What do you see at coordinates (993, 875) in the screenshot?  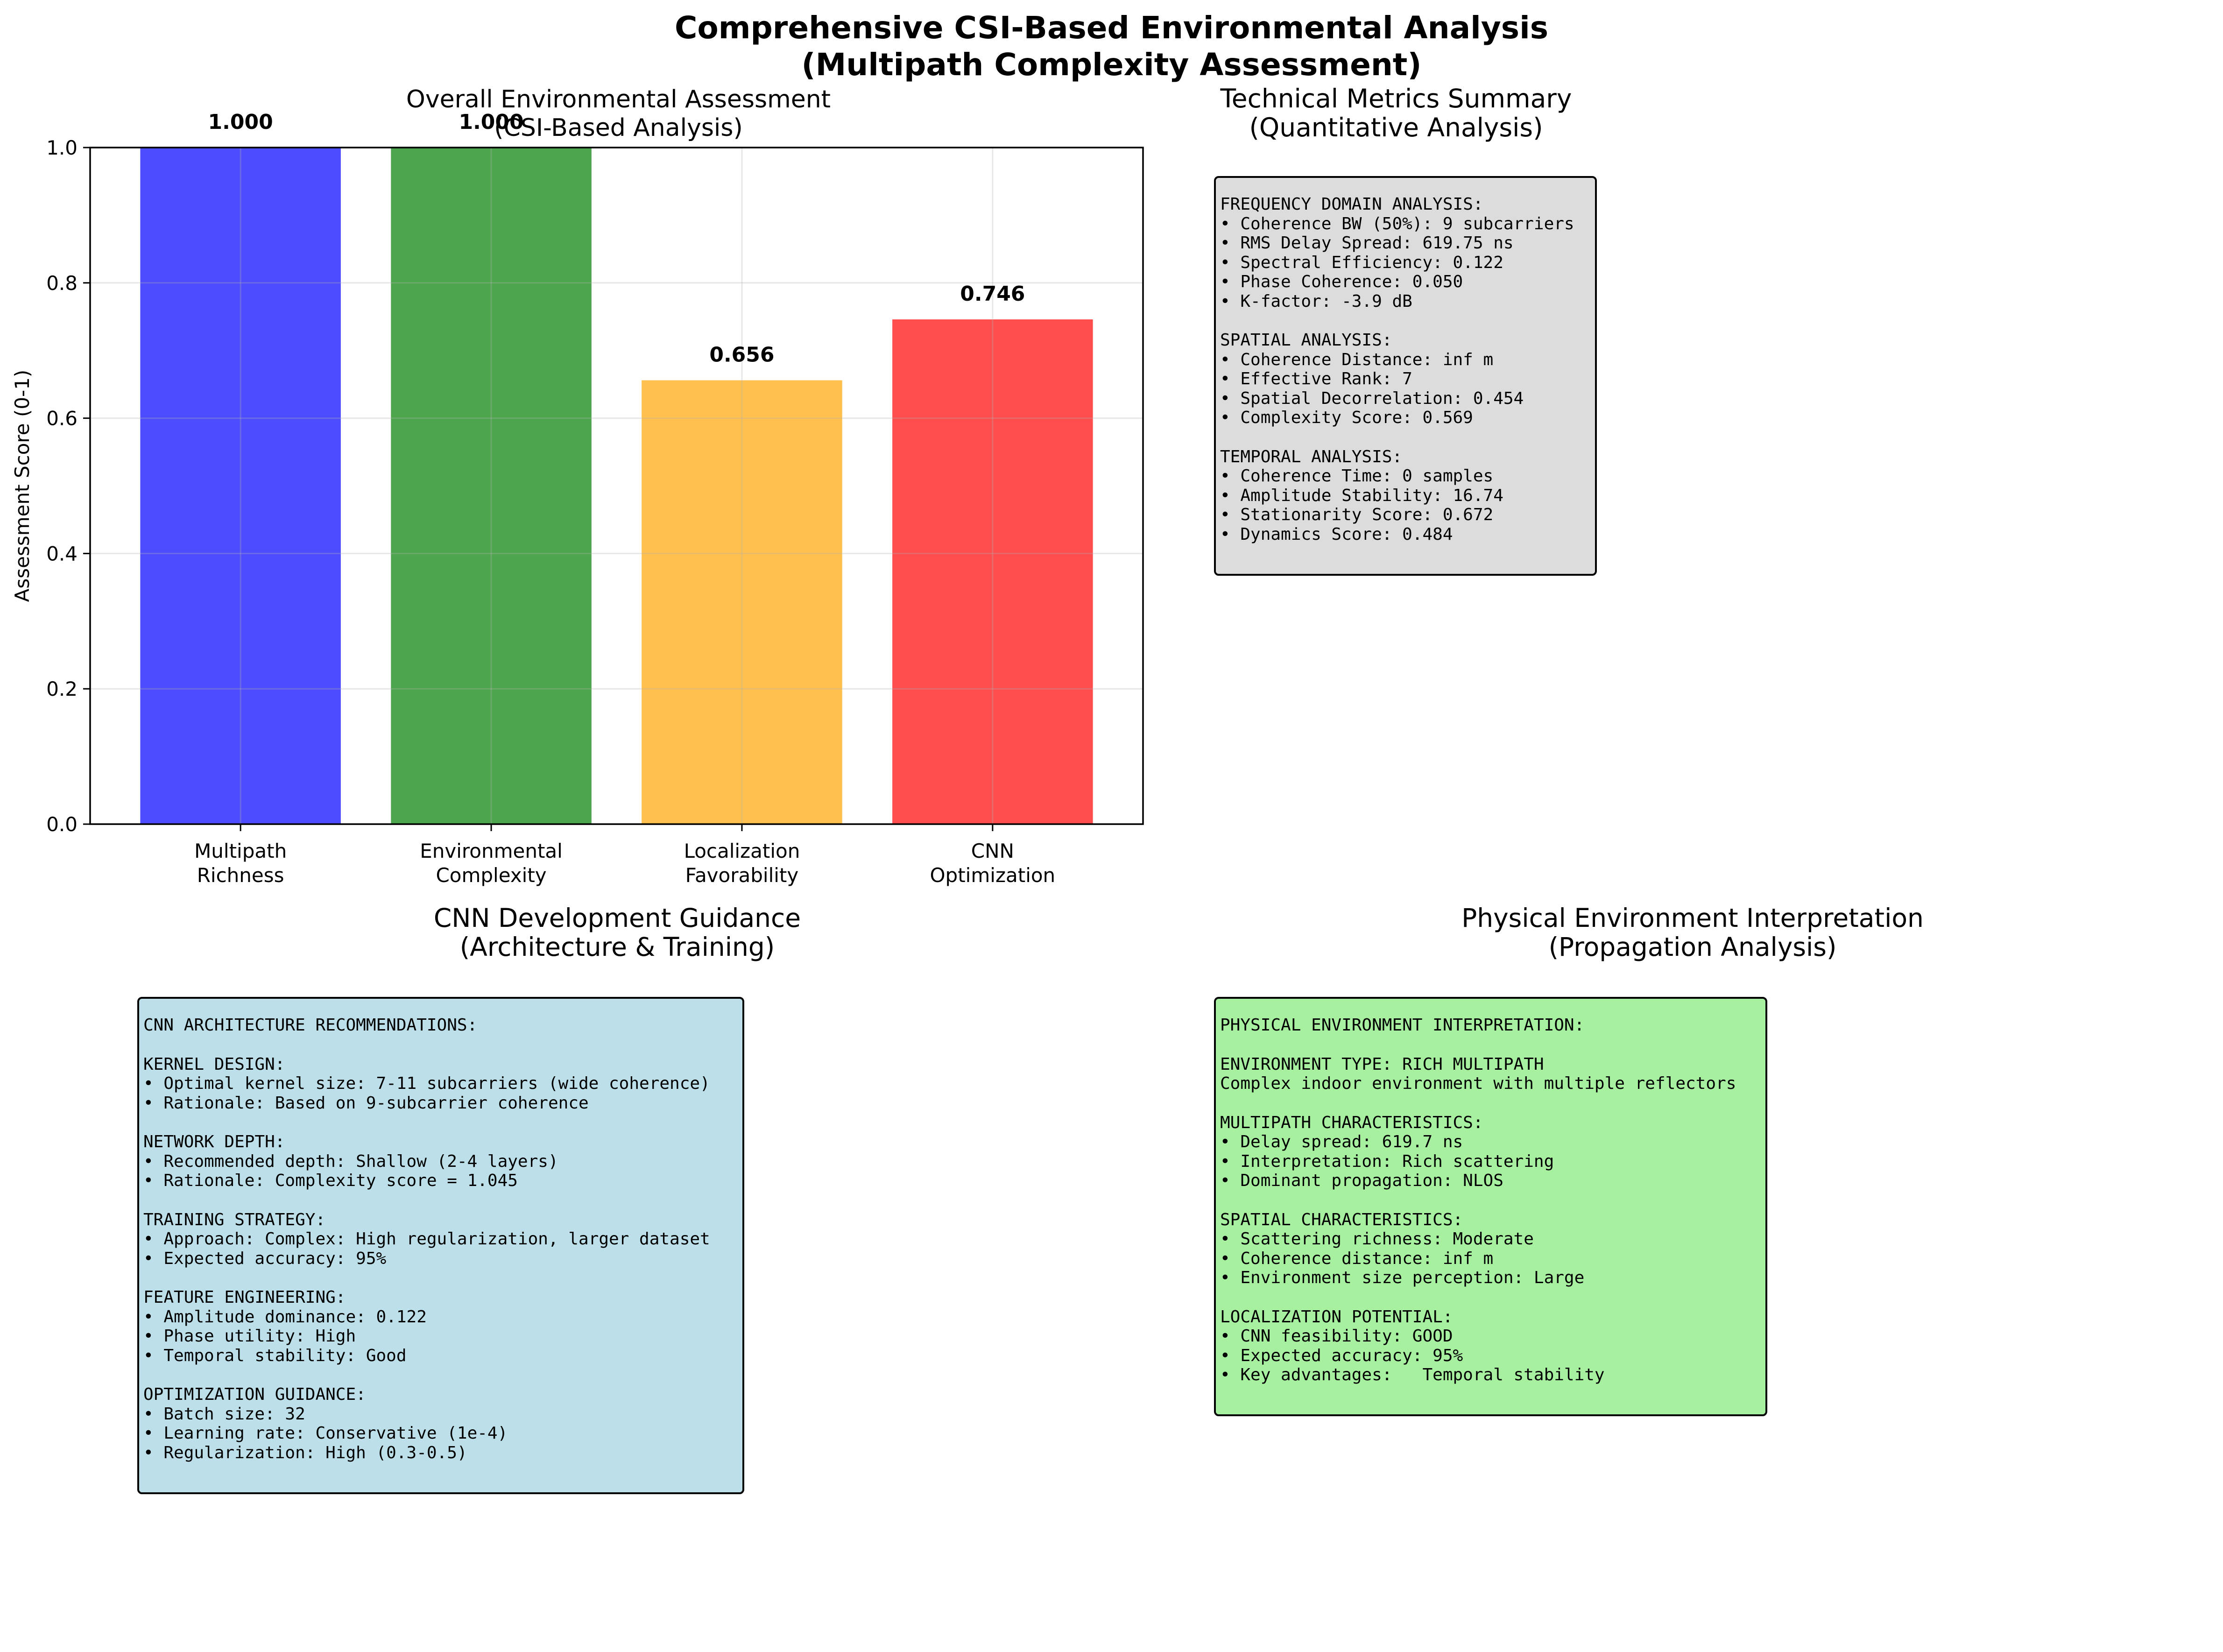 I see `x-tick-label: Optimization` at bounding box center [993, 875].